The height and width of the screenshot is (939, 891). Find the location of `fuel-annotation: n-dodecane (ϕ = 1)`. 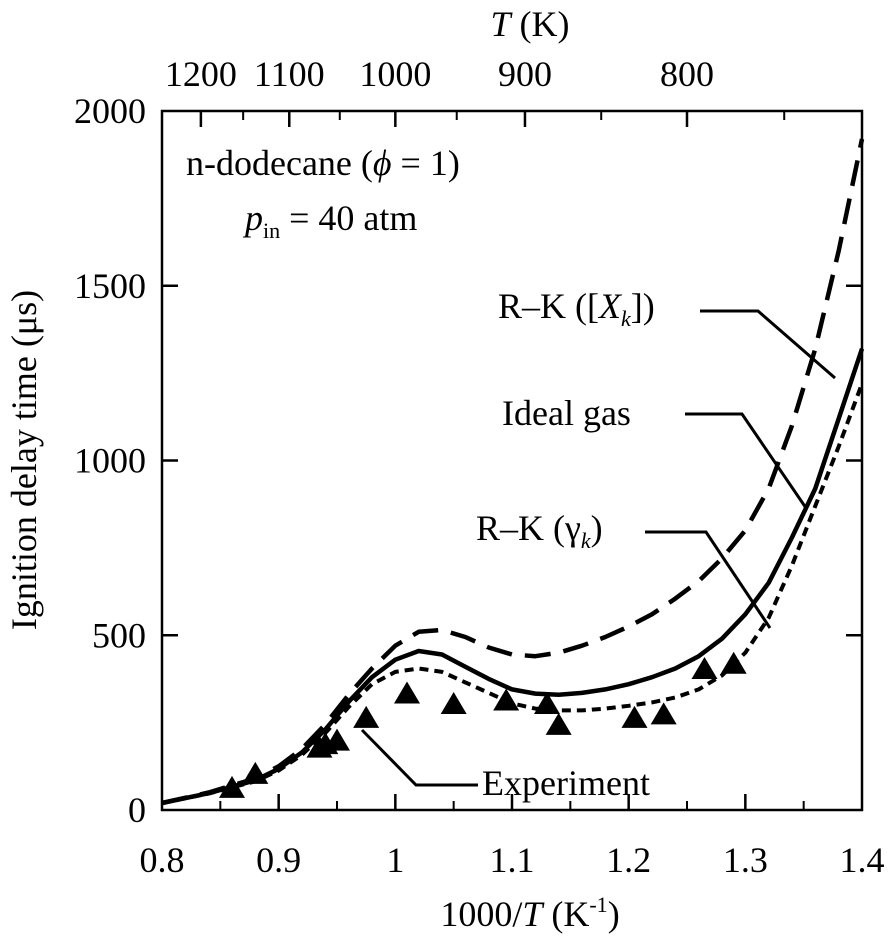

fuel-annotation: n-dodecane (ϕ = 1) is located at coordinates (323, 163).